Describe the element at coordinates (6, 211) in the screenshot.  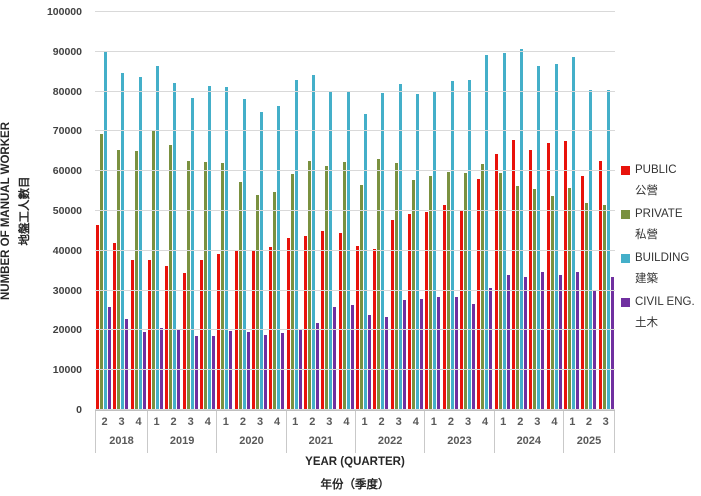
I see `y-axis-title-en: NUMBER OF MANUAL WORKER` at that location.